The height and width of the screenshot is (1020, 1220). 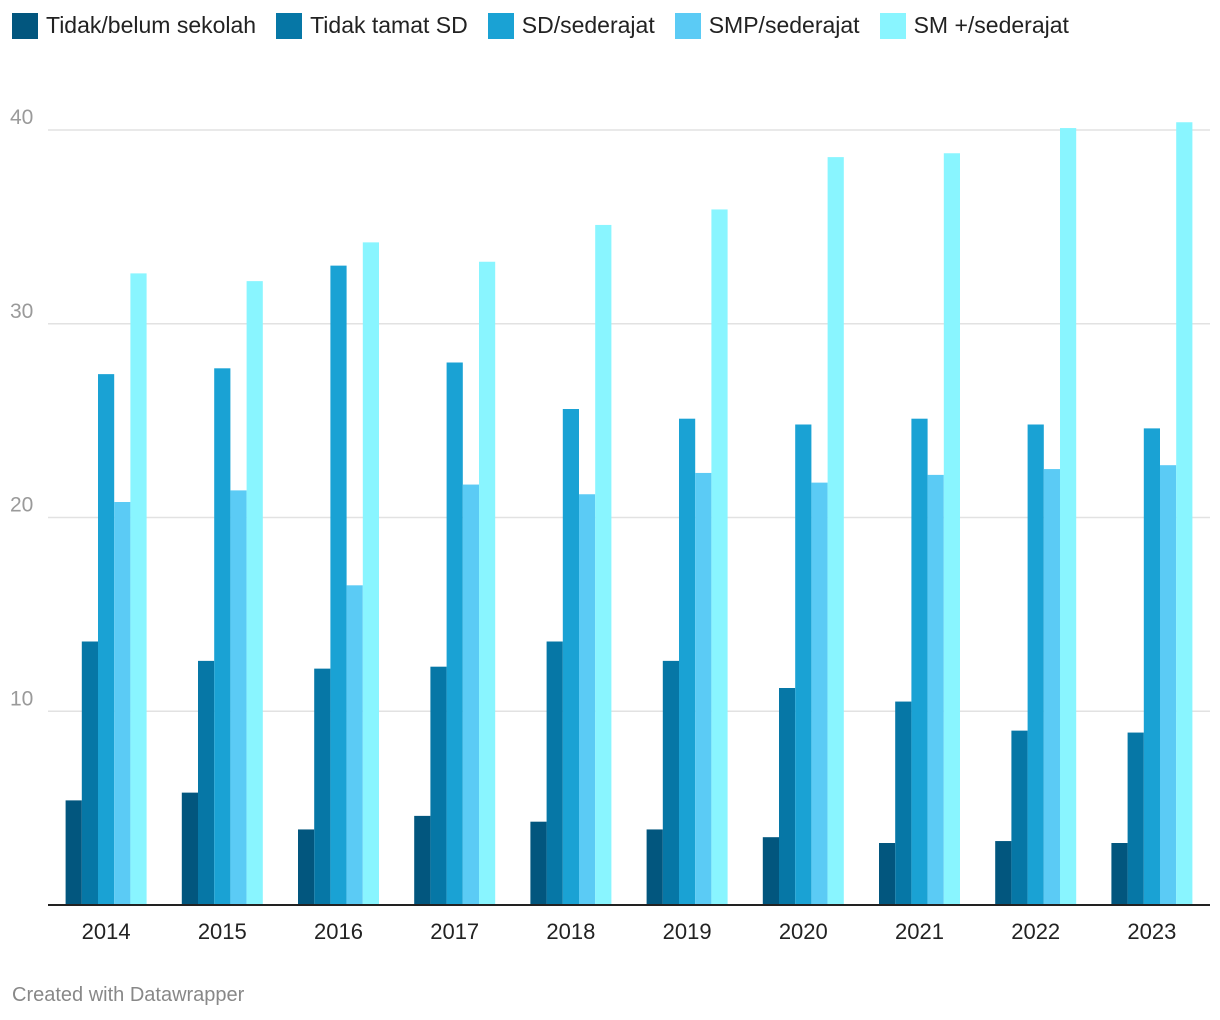 I want to click on x-tick-label: 2018, so click(x=570, y=931).